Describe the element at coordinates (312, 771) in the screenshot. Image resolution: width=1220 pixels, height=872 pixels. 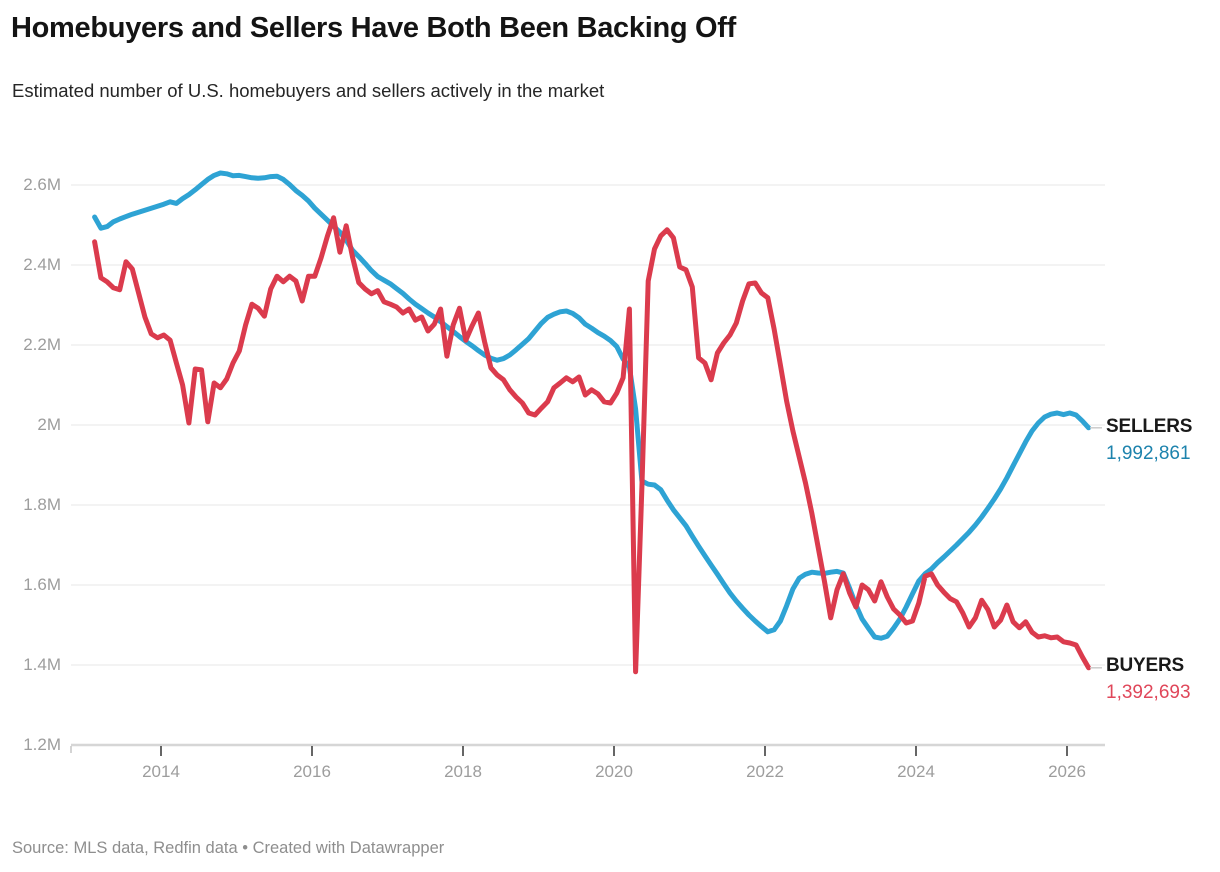
I see `x-axis-label: 2016` at that location.